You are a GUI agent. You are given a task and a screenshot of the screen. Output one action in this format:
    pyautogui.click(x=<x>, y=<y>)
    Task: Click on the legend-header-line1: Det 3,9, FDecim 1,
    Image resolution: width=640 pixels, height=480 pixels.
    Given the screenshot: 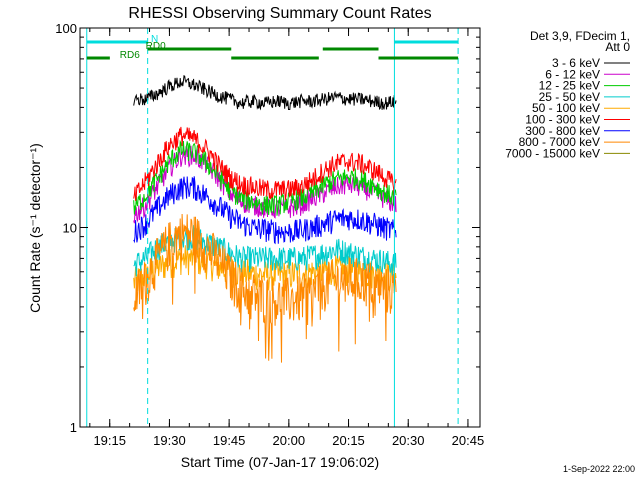 What is the action you would take?
    pyautogui.click(x=580, y=36)
    